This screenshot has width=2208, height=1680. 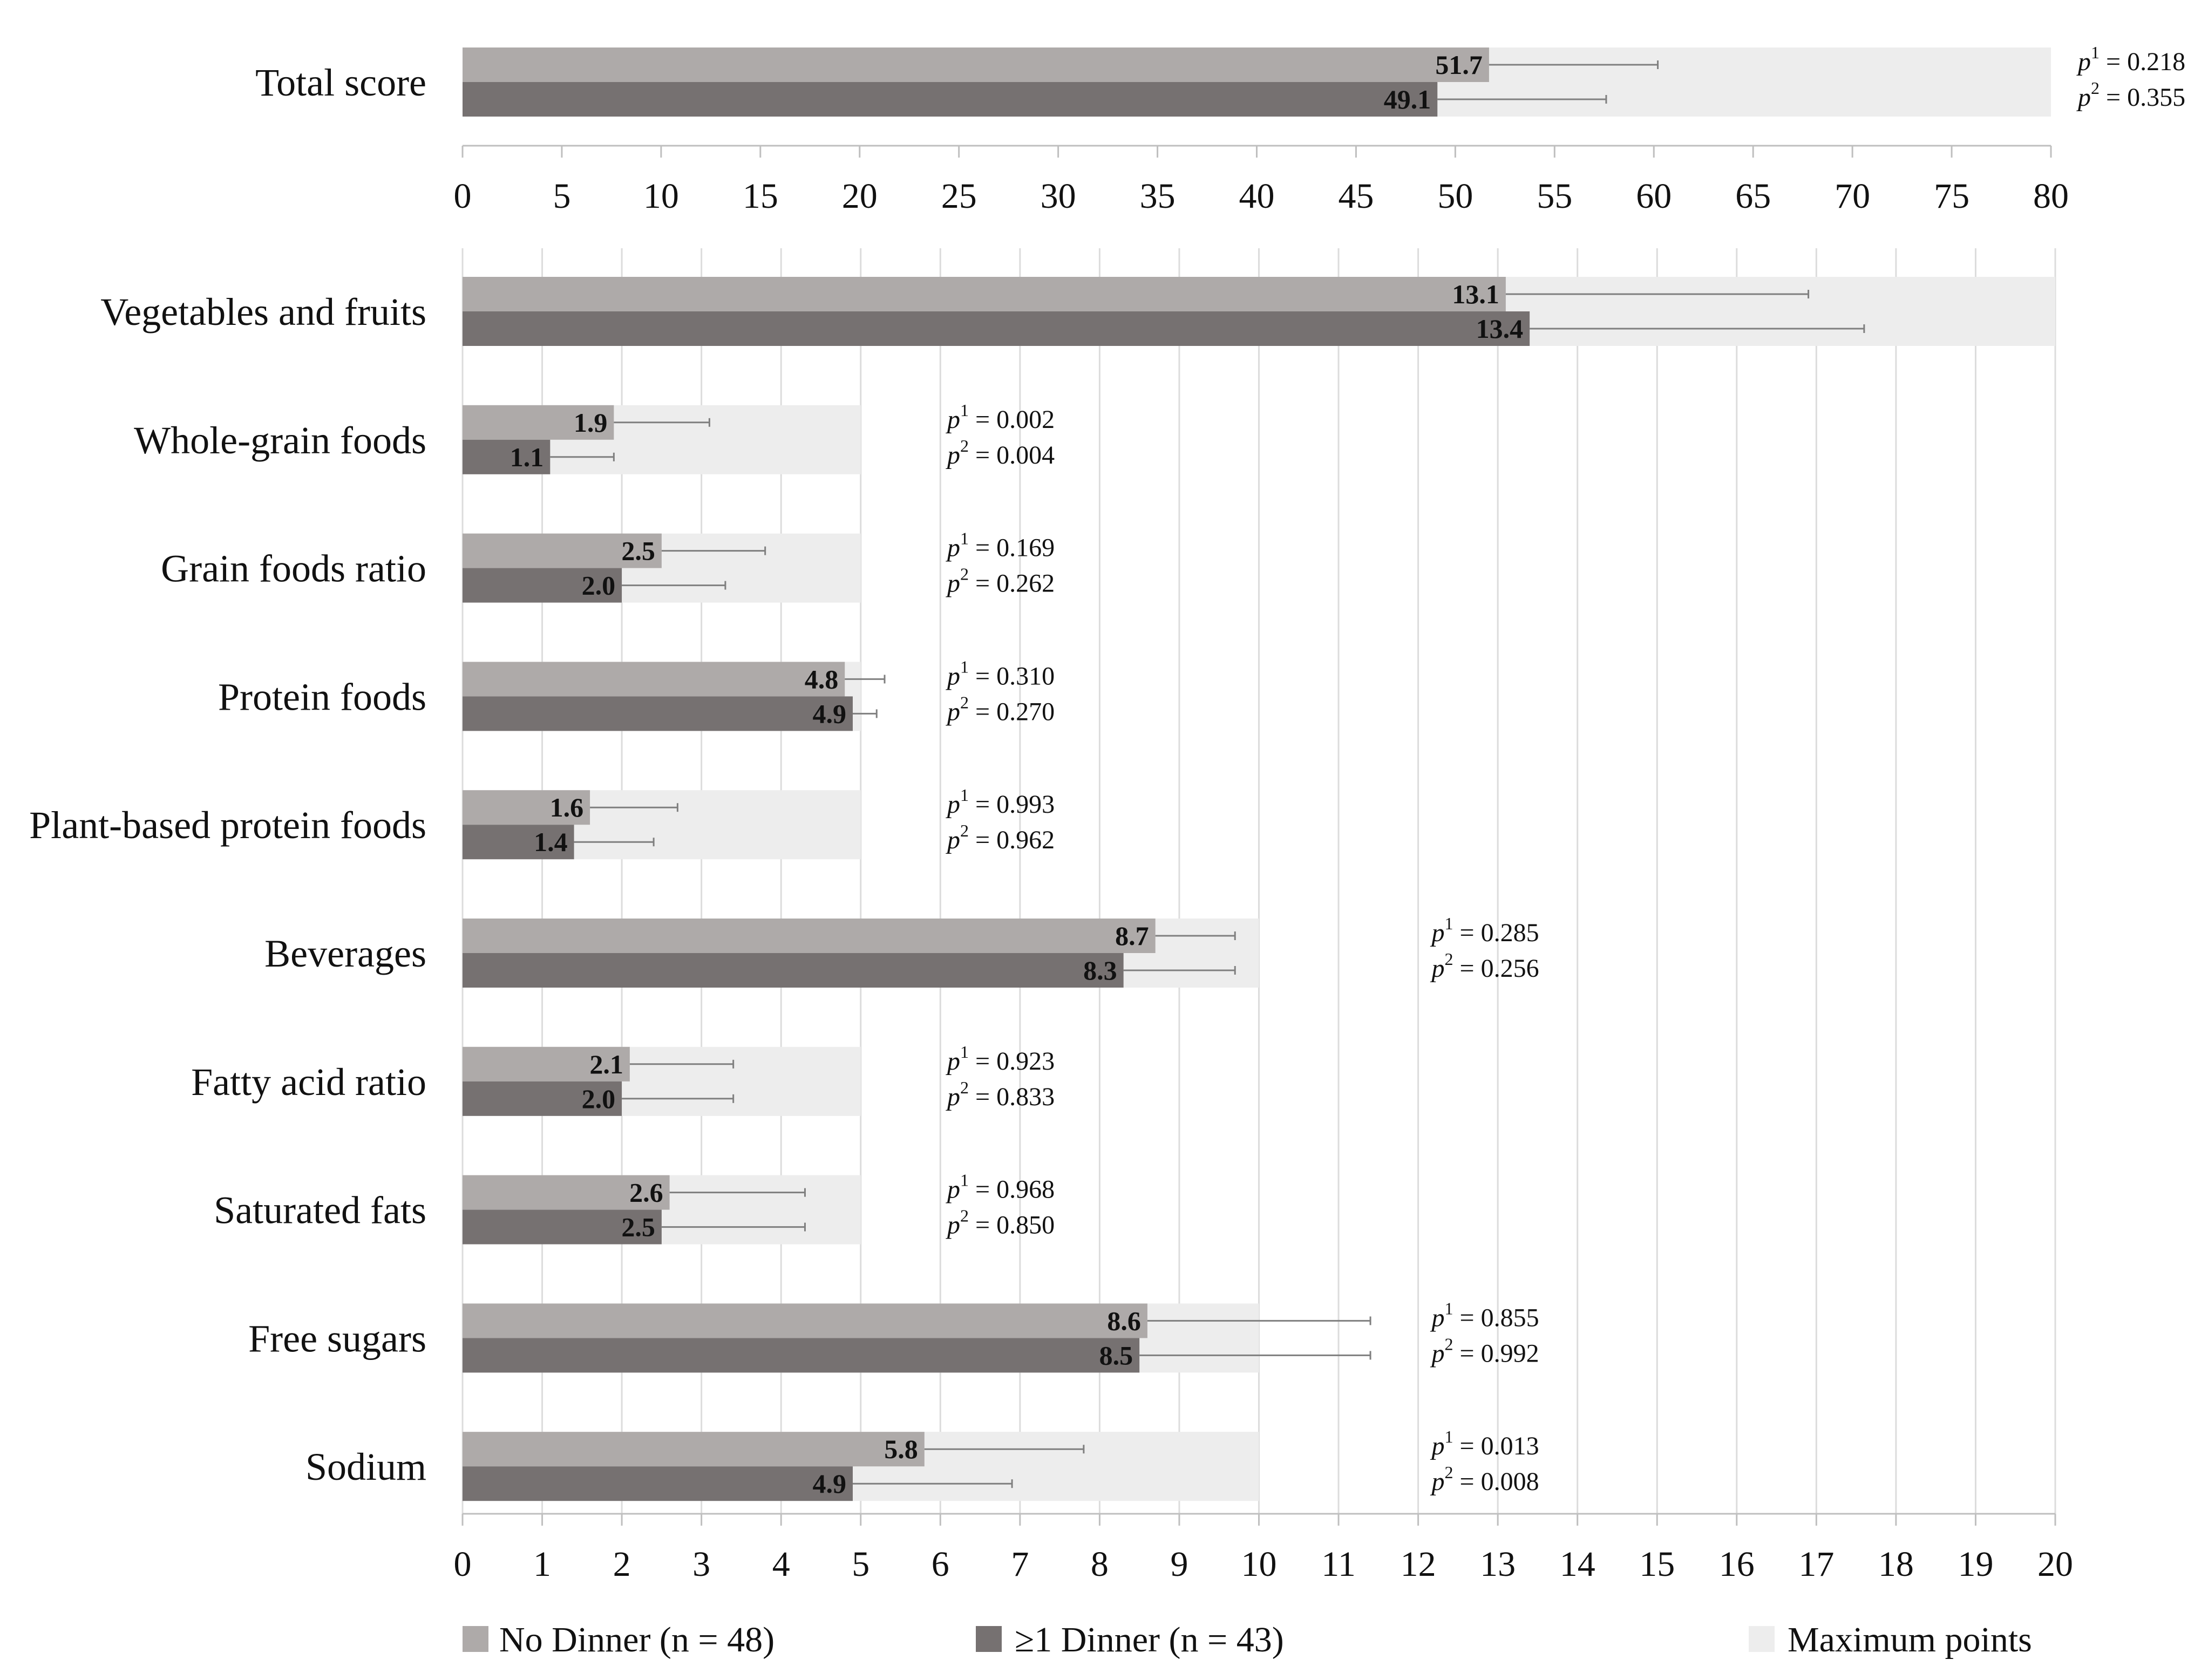 I want to click on legend-label: No Dinner (n = 48), so click(x=637, y=1639).